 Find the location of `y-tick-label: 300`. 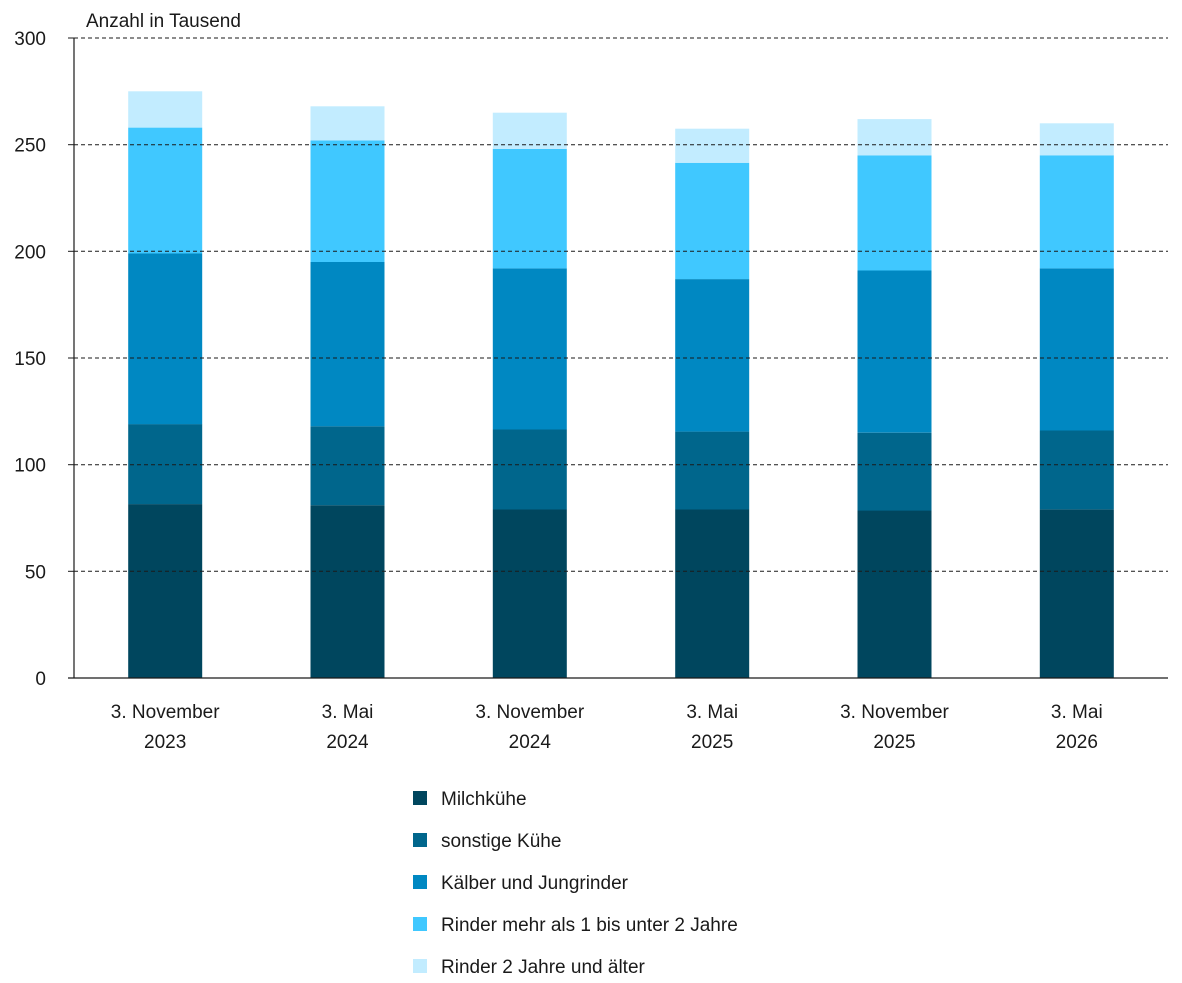

y-tick-label: 300 is located at coordinates (30, 39).